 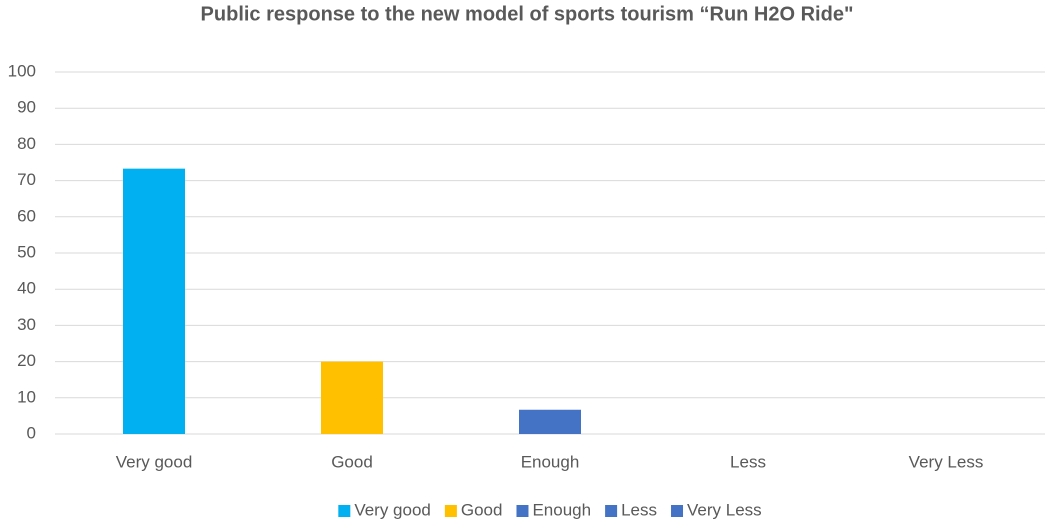 What do you see at coordinates (26, 360) in the screenshot?
I see `y-tick-label: 20` at bounding box center [26, 360].